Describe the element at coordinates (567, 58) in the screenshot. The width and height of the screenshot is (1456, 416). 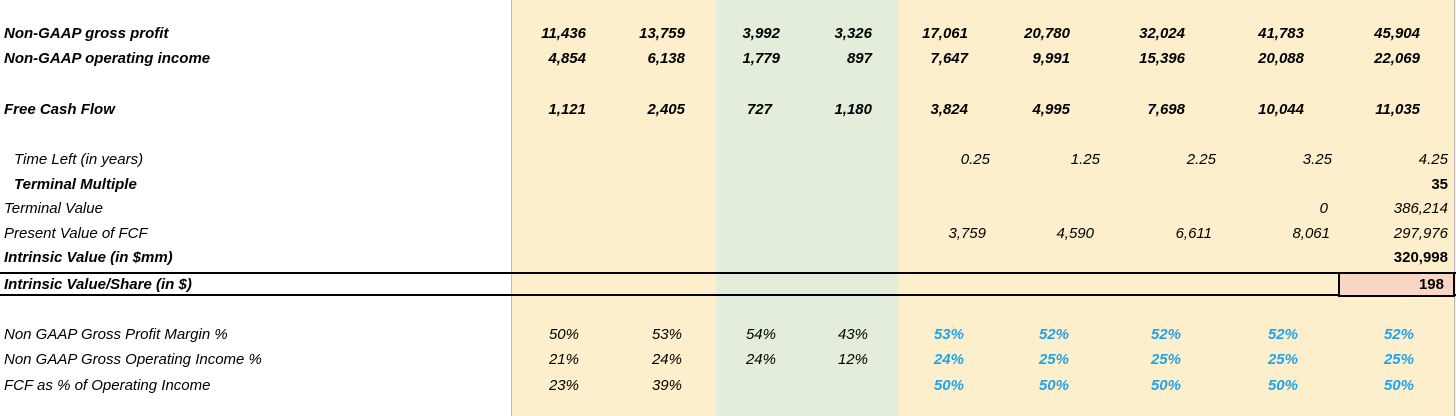
I see `cell: 4,854` at that location.